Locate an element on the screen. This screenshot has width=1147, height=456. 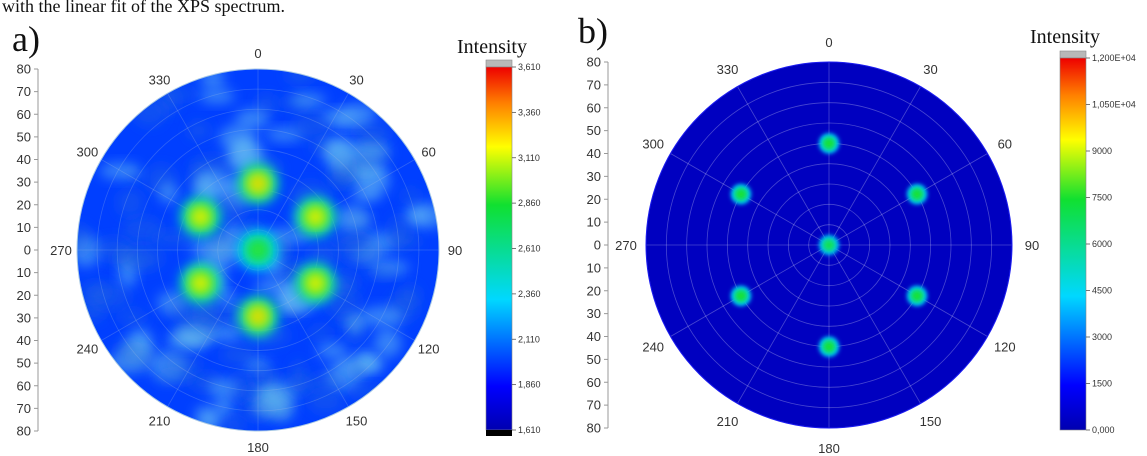
colorbar-tick-label: 3,110 is located at coordinates (529, 158).